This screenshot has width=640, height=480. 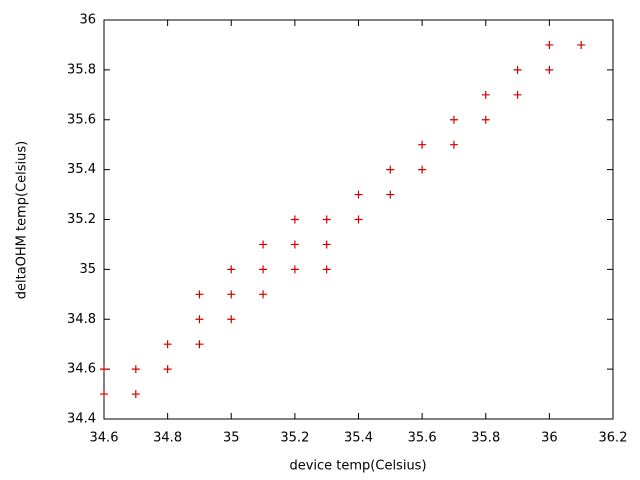 What do you see at coordinates (294, 438) in the screenshot?
I see `x-tick-label: 35.2` at bounding box center [294, 438].